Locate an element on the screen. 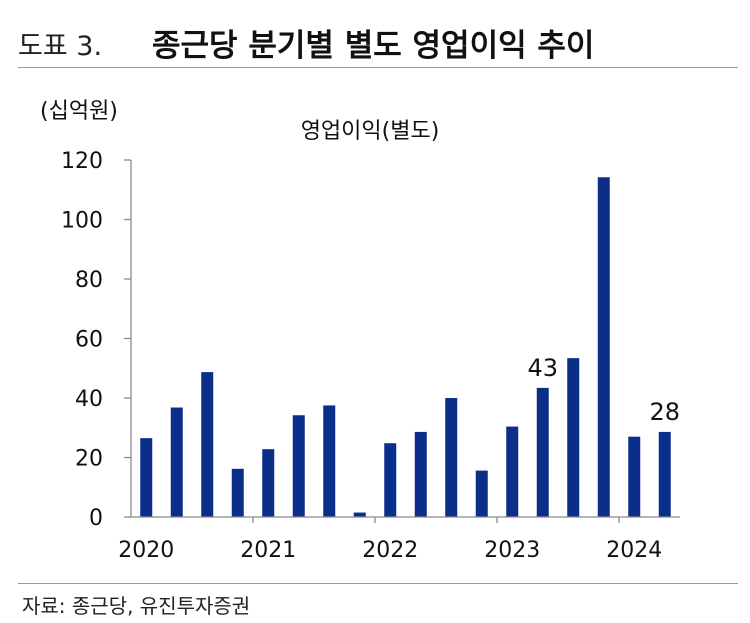  bar-3Q20 is located at coordinates (207, 444).